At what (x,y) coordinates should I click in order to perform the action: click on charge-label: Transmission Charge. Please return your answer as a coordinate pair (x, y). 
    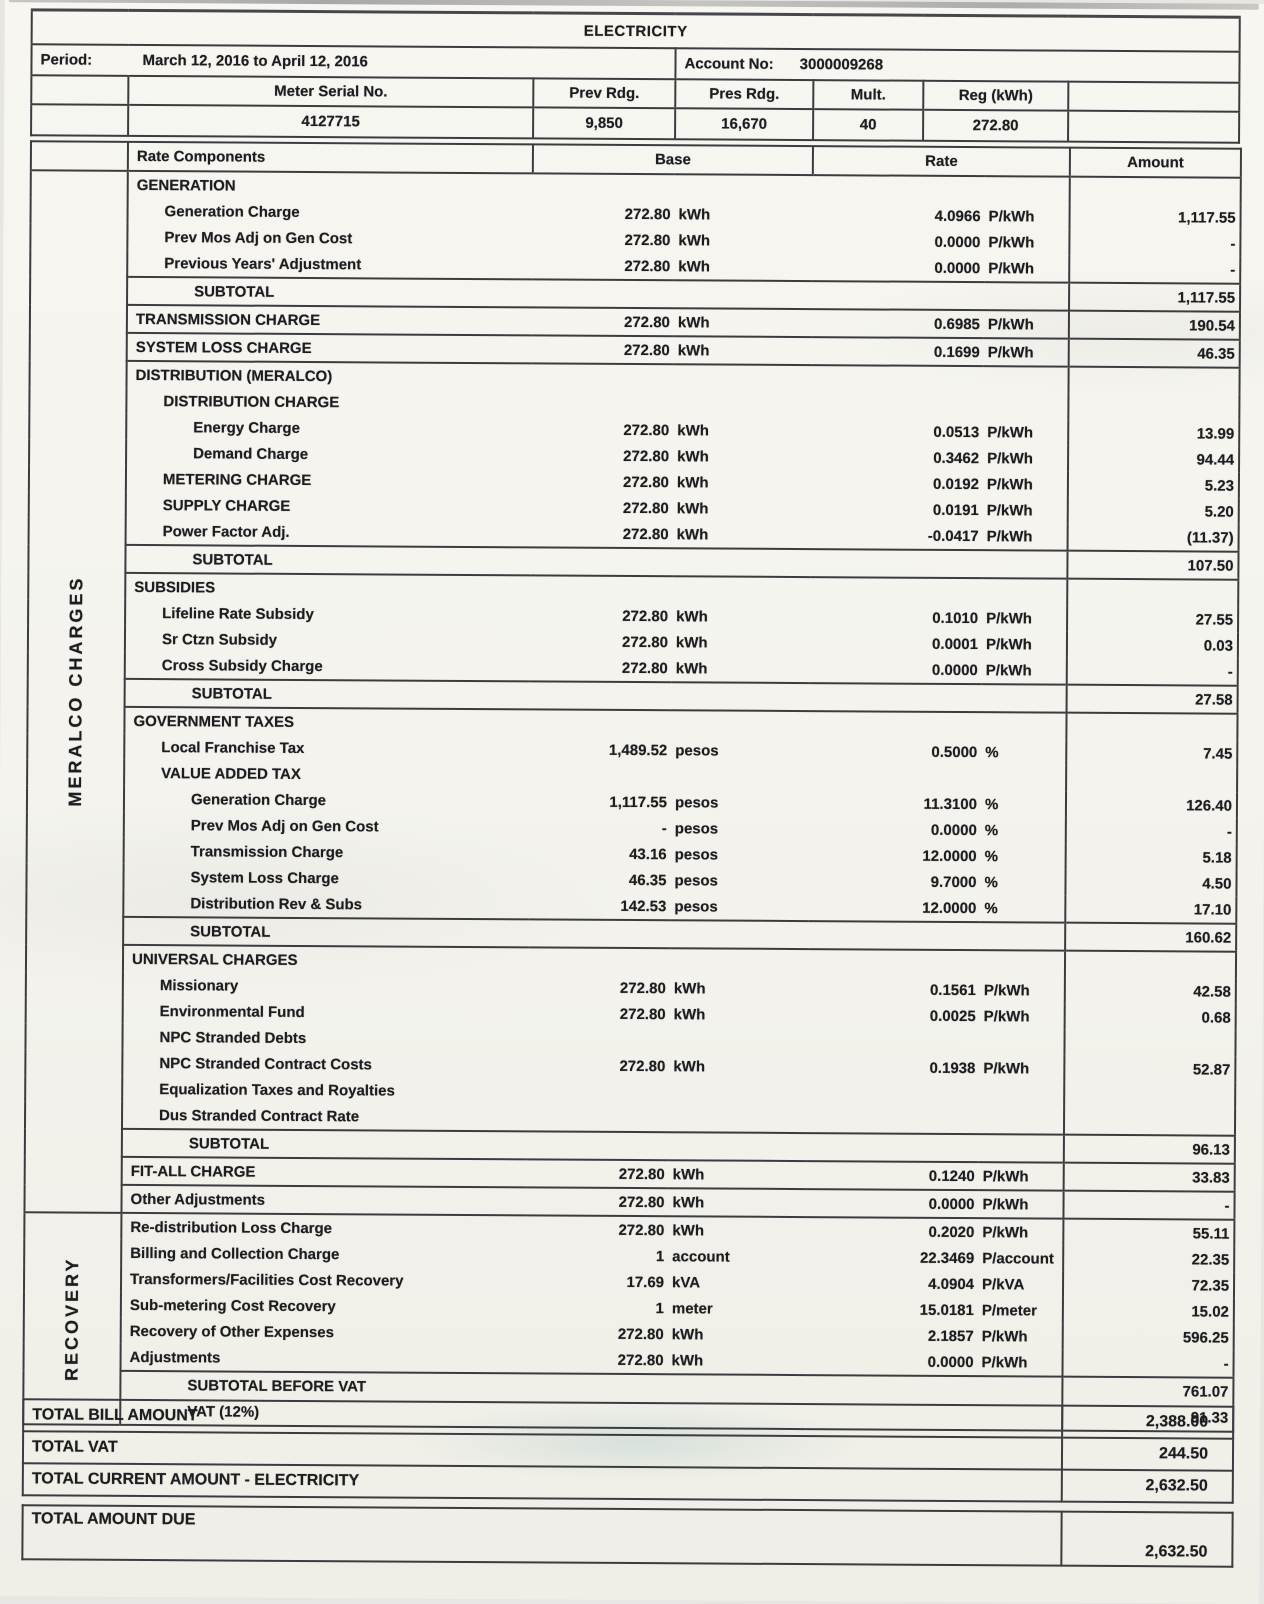
    Looking at the image, I should click on (267, 851).